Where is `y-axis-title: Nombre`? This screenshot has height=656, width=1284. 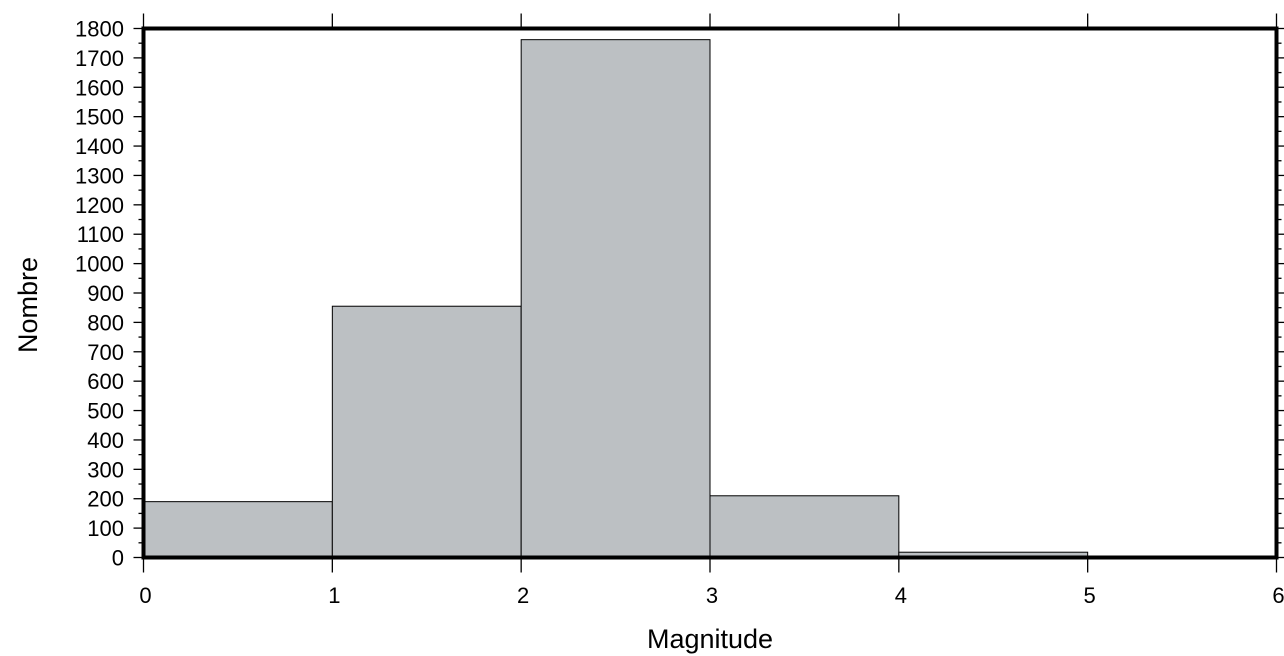 y-axis-title: Nombre is located at coordinates (28, 305).